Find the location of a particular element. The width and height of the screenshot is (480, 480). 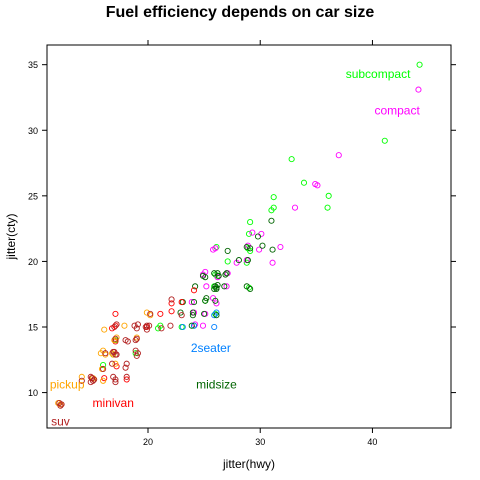

x-tick-label: 20 is located at coordinates (148, 442).